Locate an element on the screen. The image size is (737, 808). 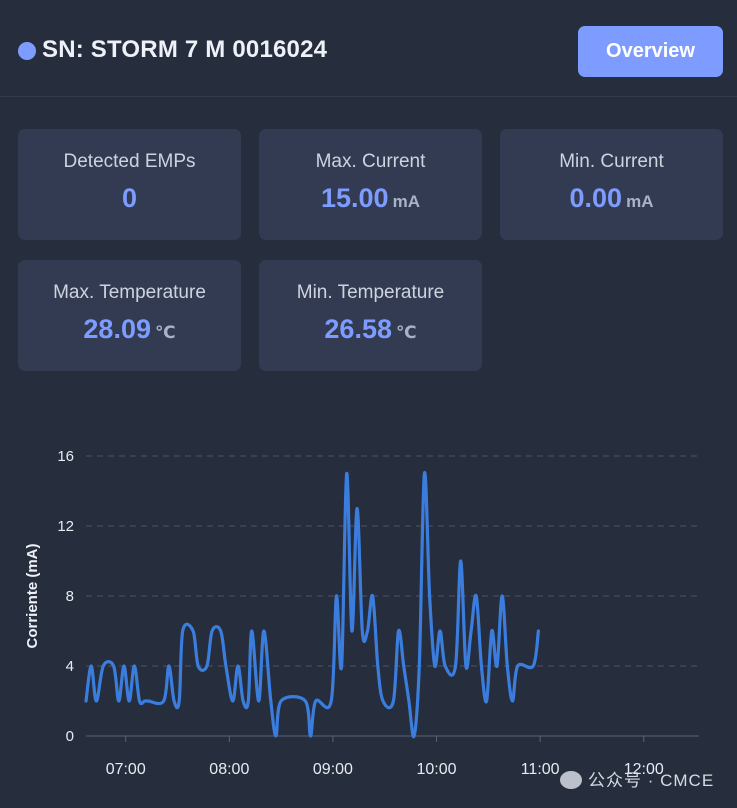
x-tick-label: 09:00 is located at coordinates (333, 769).